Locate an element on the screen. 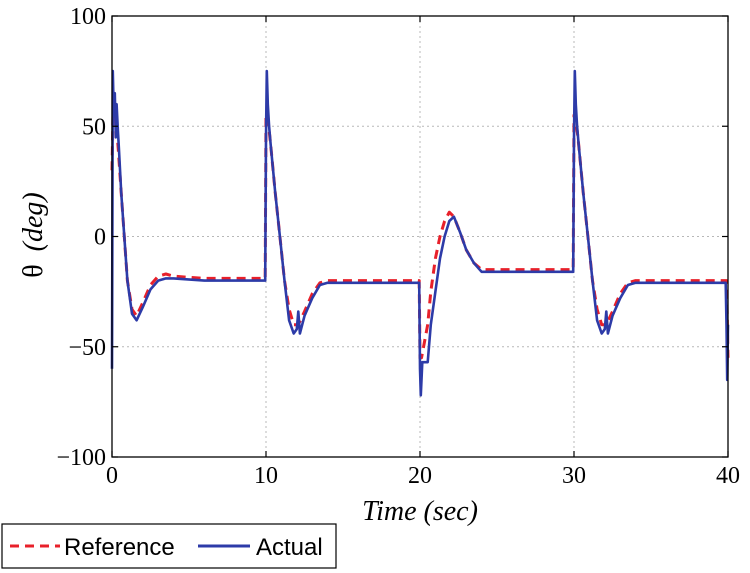 This screenshot has height=573, width=750. y-axis-label-symbol: θ is located at coordinates (33, 270).